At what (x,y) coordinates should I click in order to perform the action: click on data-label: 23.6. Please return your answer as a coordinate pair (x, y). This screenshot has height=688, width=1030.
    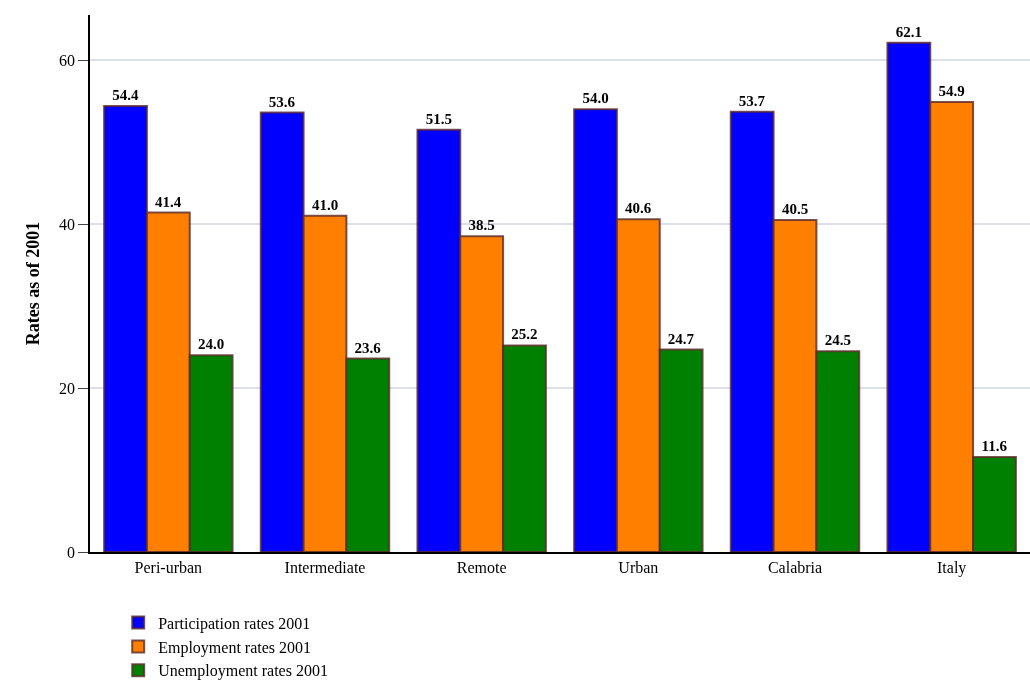
    Looking at the image, I should click on (368, 347).